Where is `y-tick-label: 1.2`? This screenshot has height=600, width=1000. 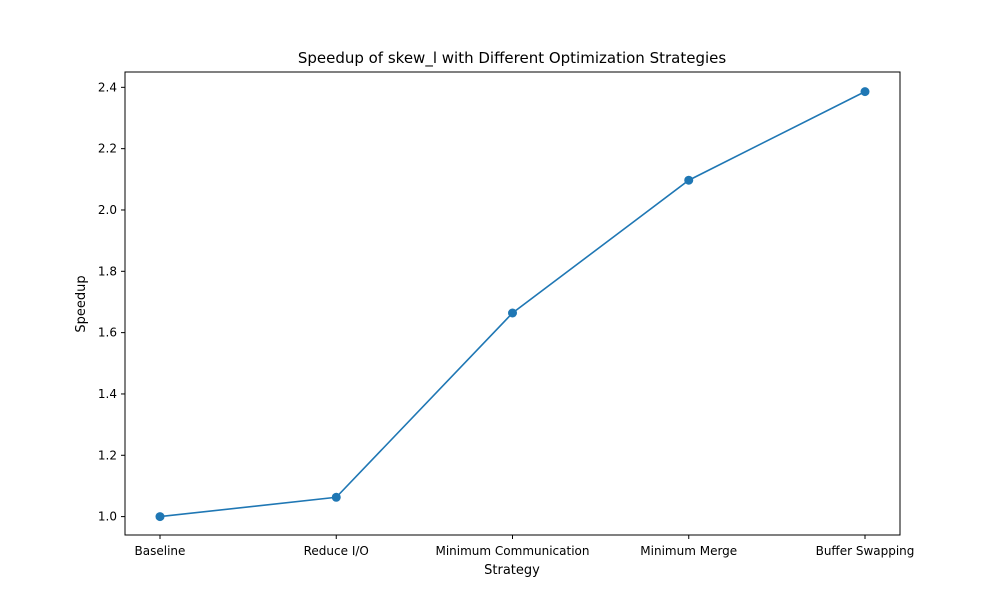
y-tick-label: 1.2 is located at coordinates (107, 455).